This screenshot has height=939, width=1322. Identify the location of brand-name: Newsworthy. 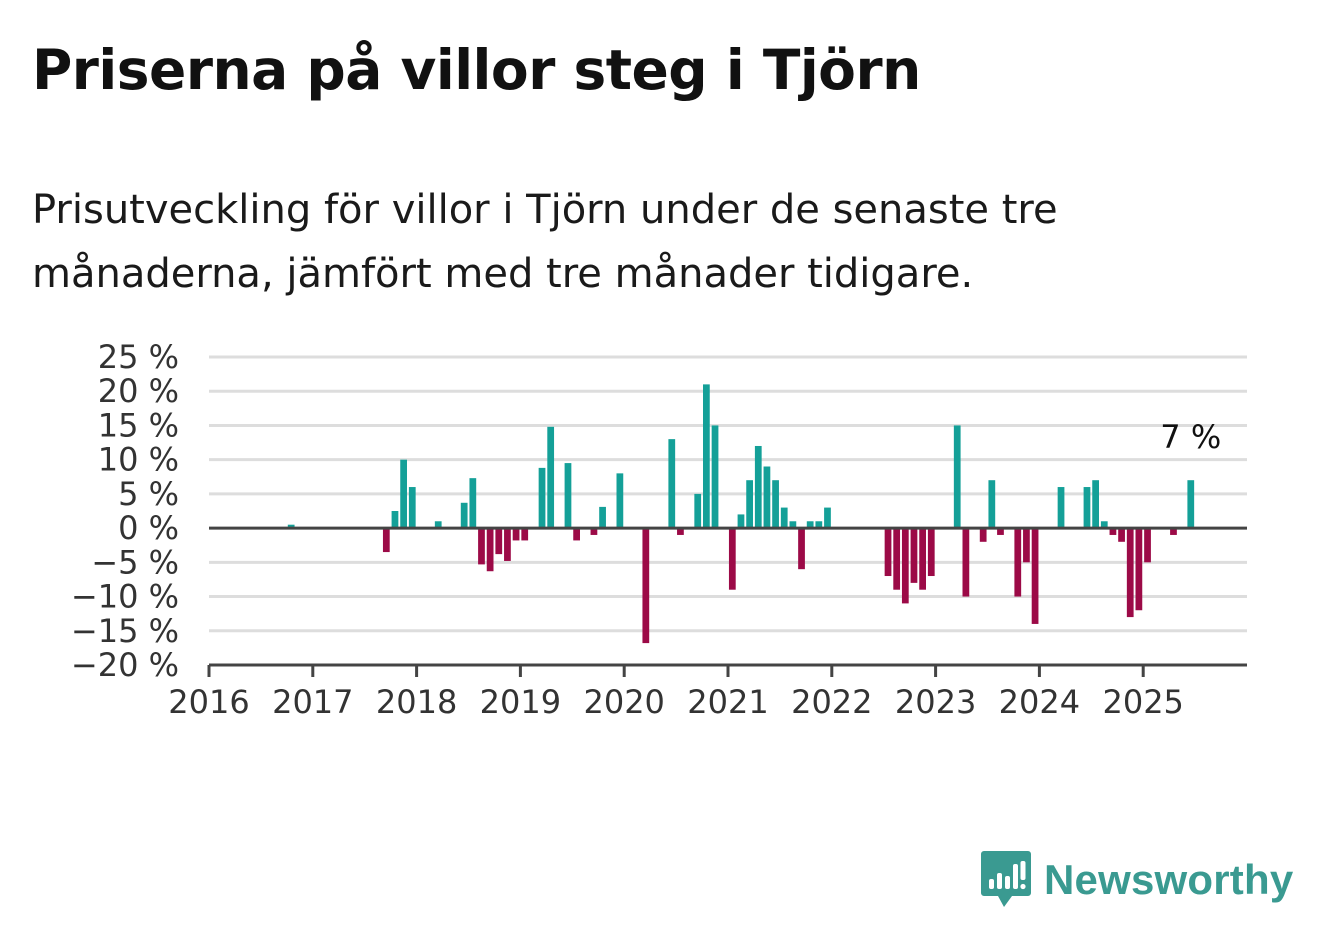
(1169, 879).